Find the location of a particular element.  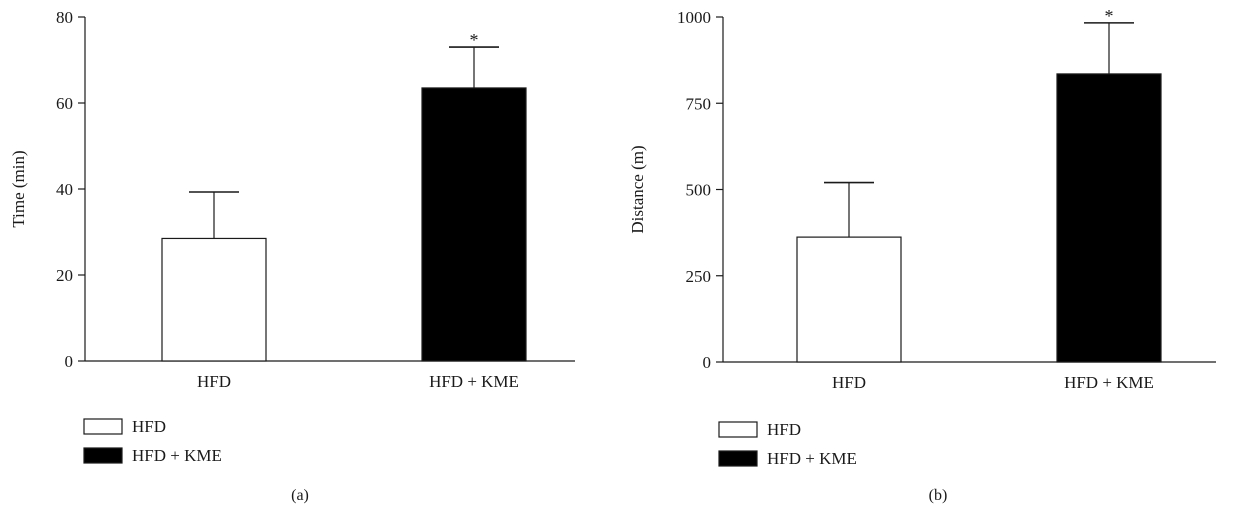

y-tick-label: 40 is located at coordinates (64, 189).